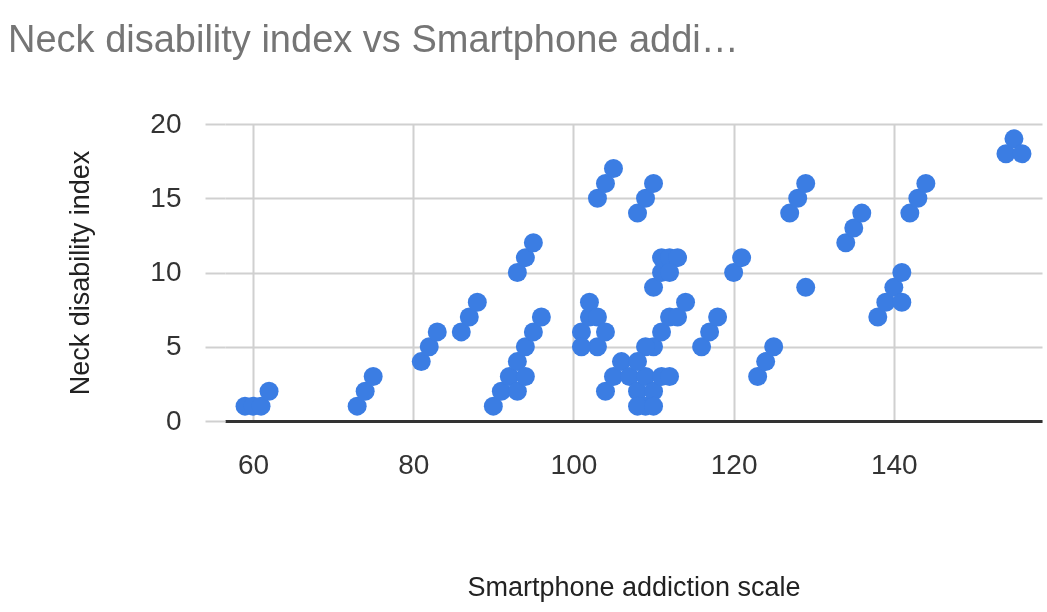 This screenshot has height=612, width=1047. What do you see at coordinates (80, 273) in the screenshot?
I see `y-axis-title: Neck disability index` at bounding box center [80, 273].